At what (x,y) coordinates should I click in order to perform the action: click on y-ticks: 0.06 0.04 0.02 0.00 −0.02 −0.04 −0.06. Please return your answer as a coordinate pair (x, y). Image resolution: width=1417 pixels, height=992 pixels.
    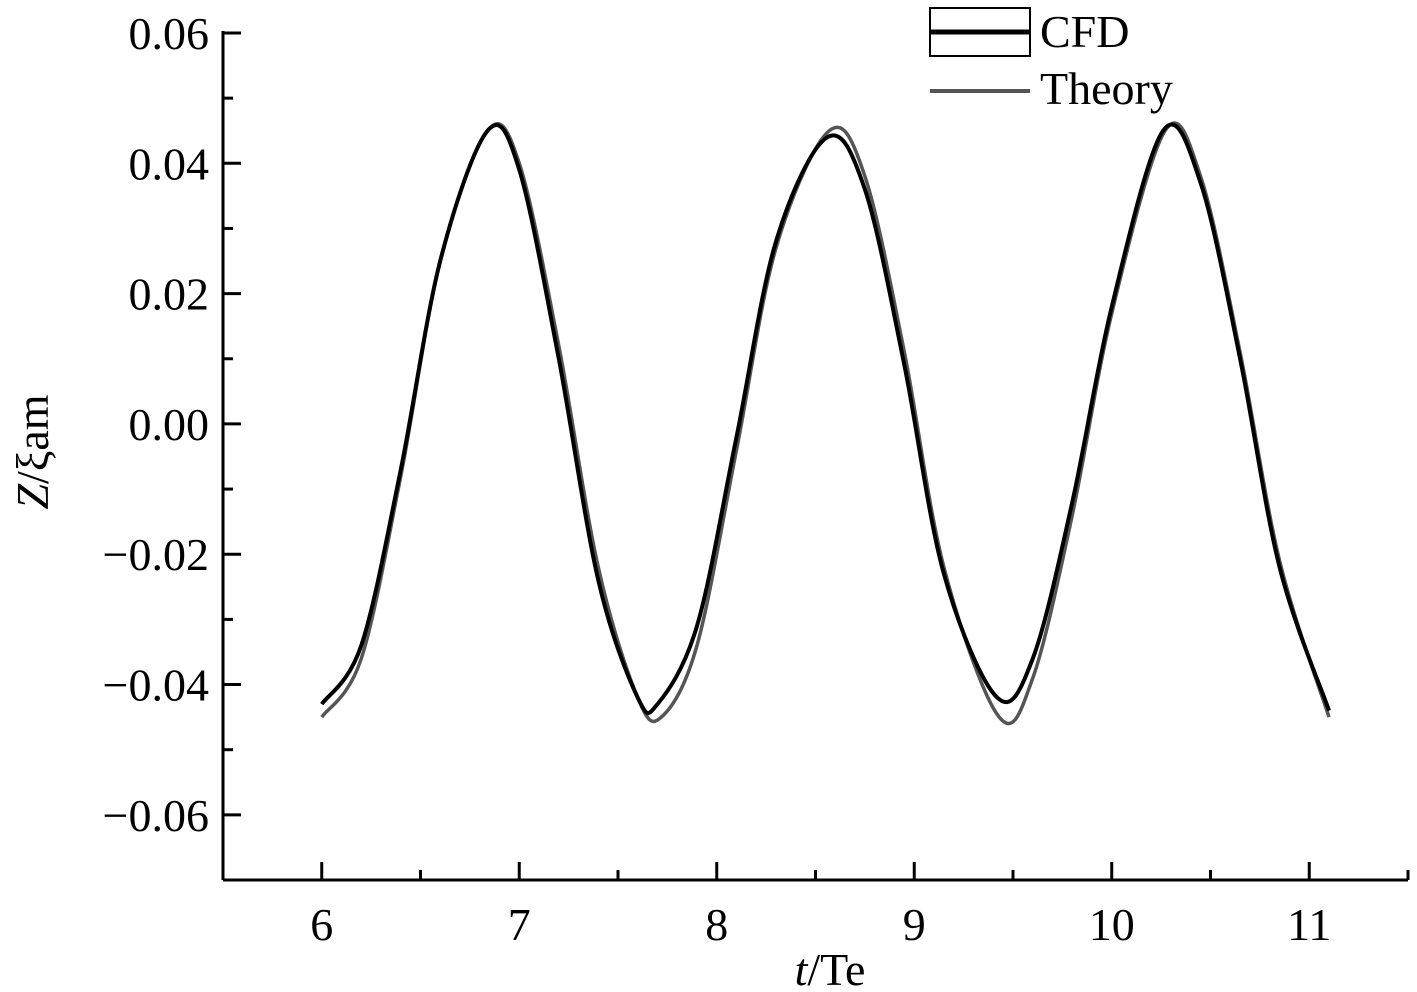
    Looking at the image, I should click on (172, 445).